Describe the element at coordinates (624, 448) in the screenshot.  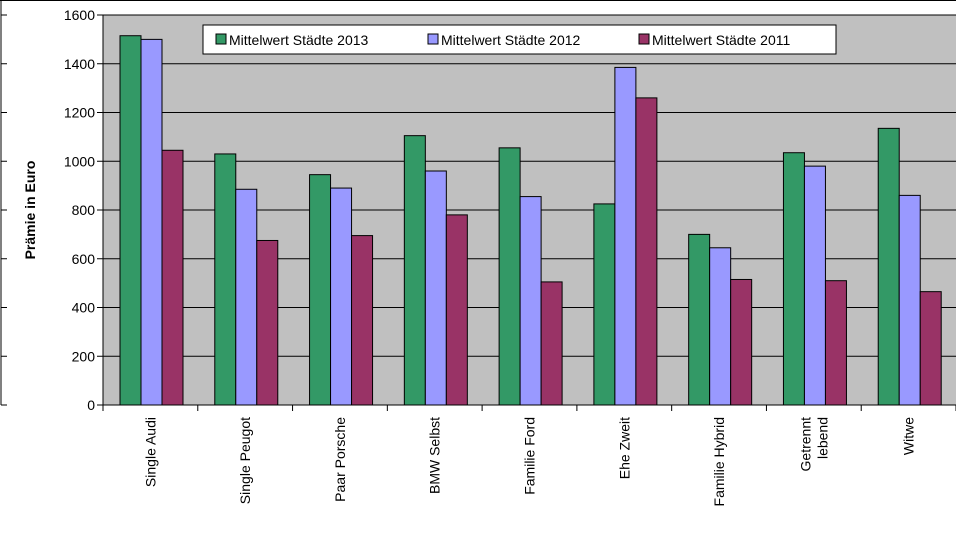
I see `x-tick-label: Ehe Zweit` at that location.